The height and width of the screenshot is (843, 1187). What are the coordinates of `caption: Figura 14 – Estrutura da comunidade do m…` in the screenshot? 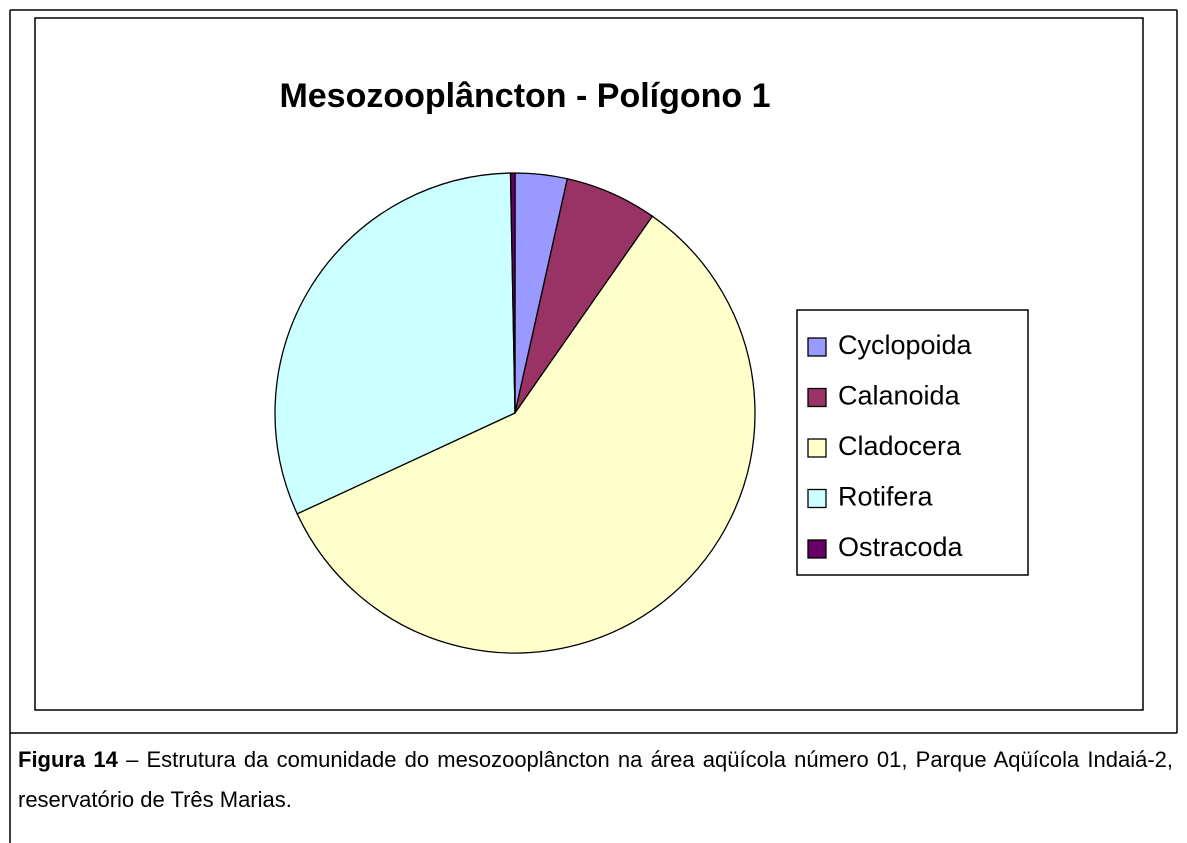 It's located at (595, 780).